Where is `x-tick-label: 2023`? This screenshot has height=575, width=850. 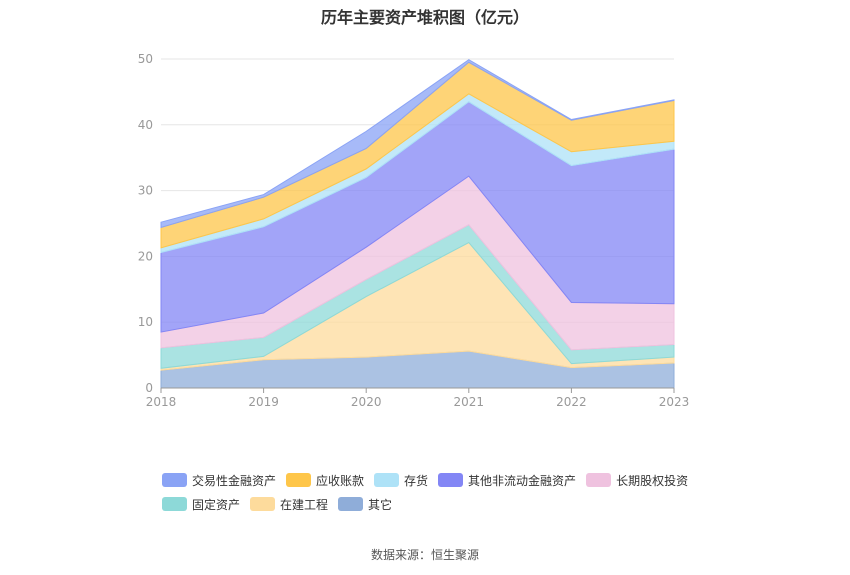 x-tick-label: 2023 is located at coordinates (674, 402).